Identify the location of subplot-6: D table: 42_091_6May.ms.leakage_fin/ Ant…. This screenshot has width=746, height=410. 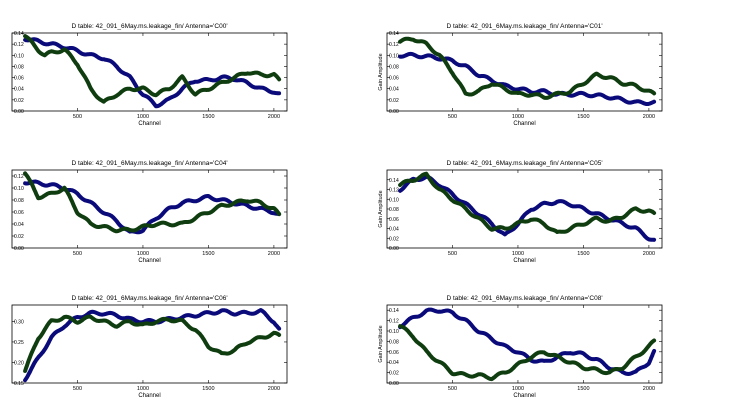
(520, 347).